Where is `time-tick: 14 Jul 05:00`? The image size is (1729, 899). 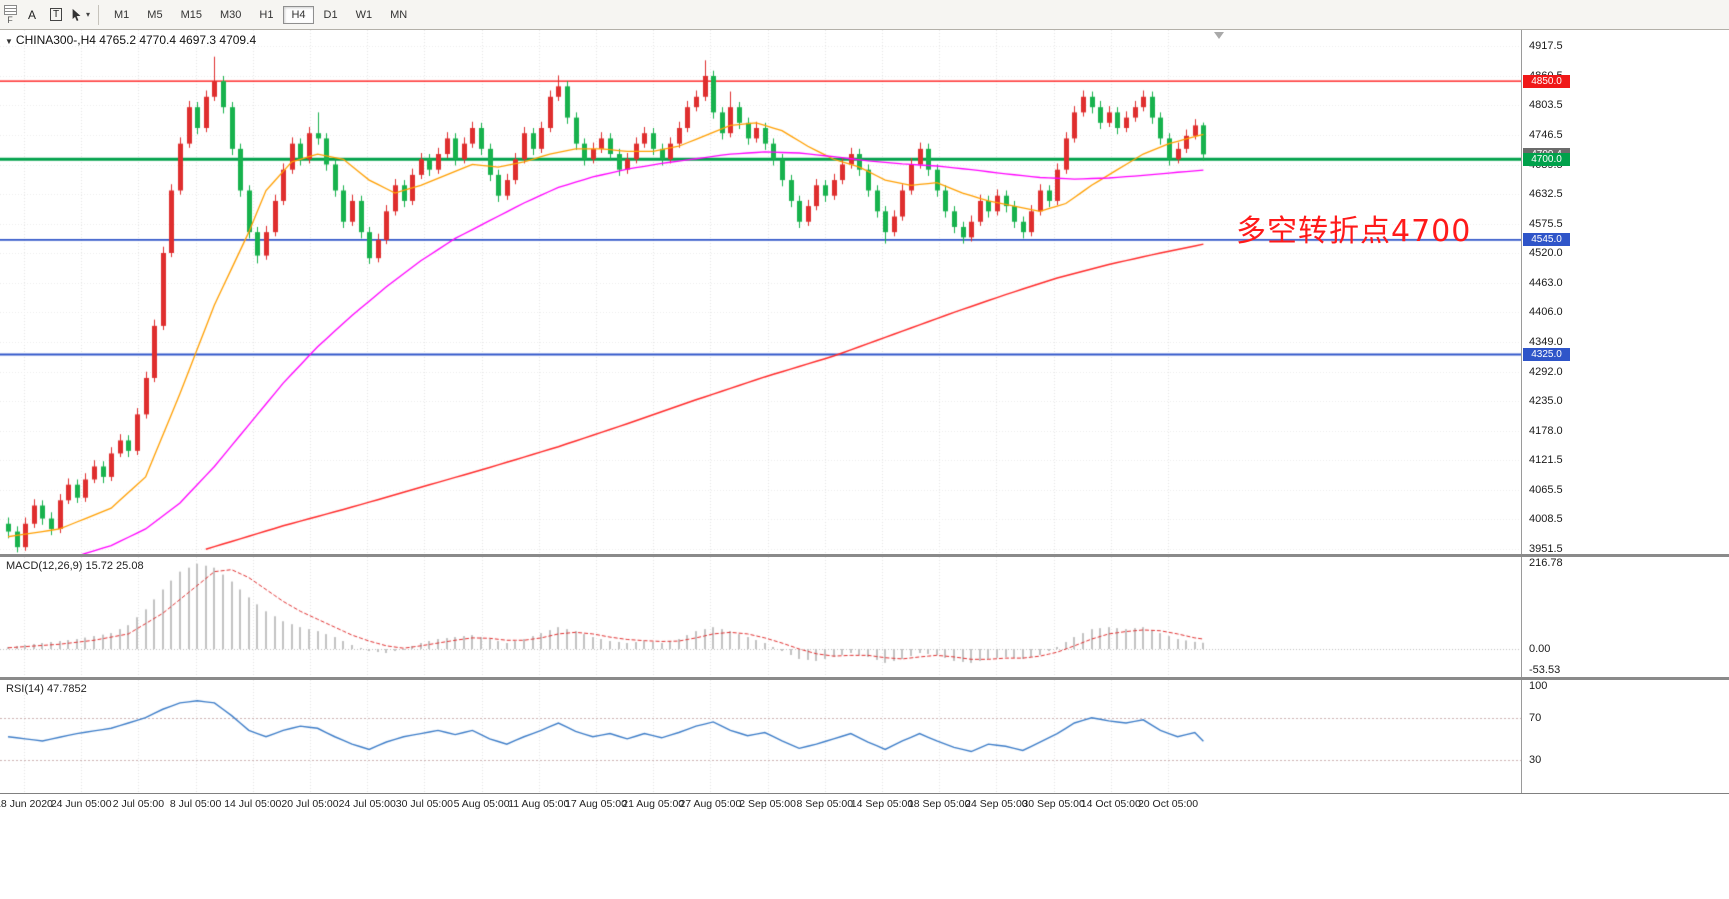 time-tick: 14 Jul 05:00 is located at coordinates (253, 804).